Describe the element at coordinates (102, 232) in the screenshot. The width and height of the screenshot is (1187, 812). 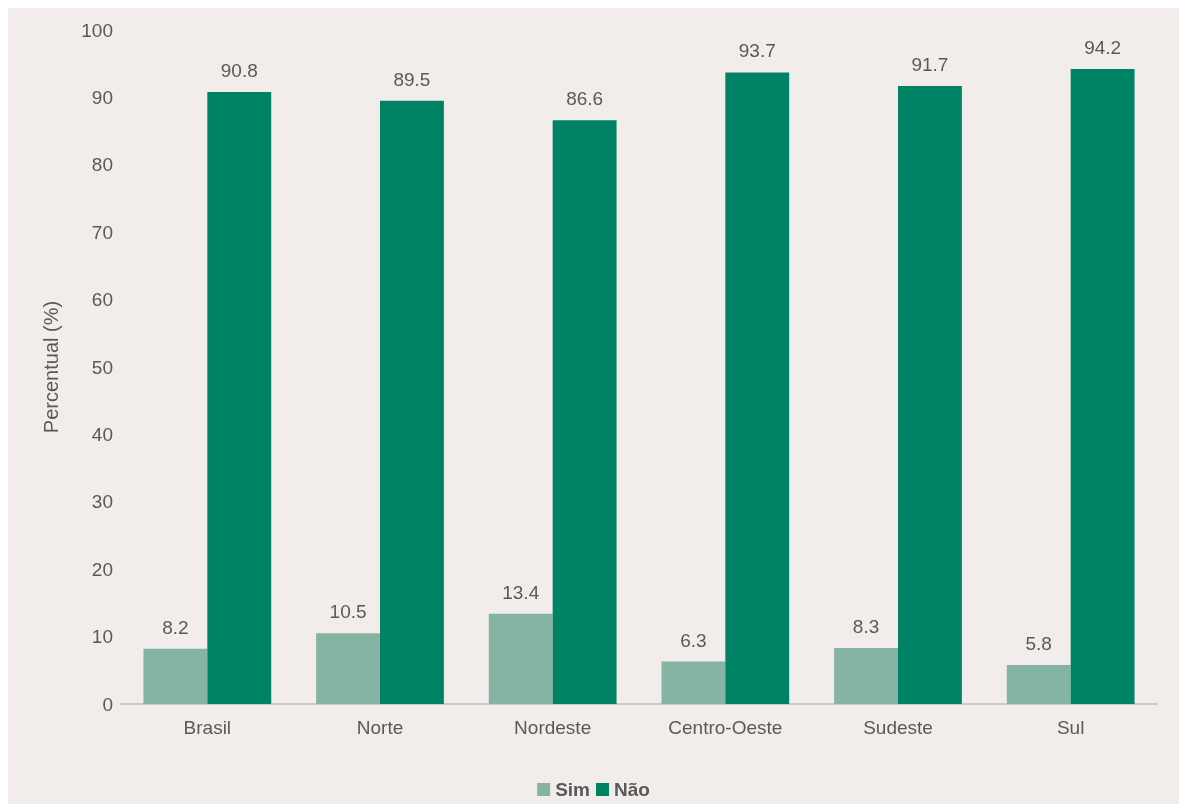
I see `y-tick-label: 70` at that location.